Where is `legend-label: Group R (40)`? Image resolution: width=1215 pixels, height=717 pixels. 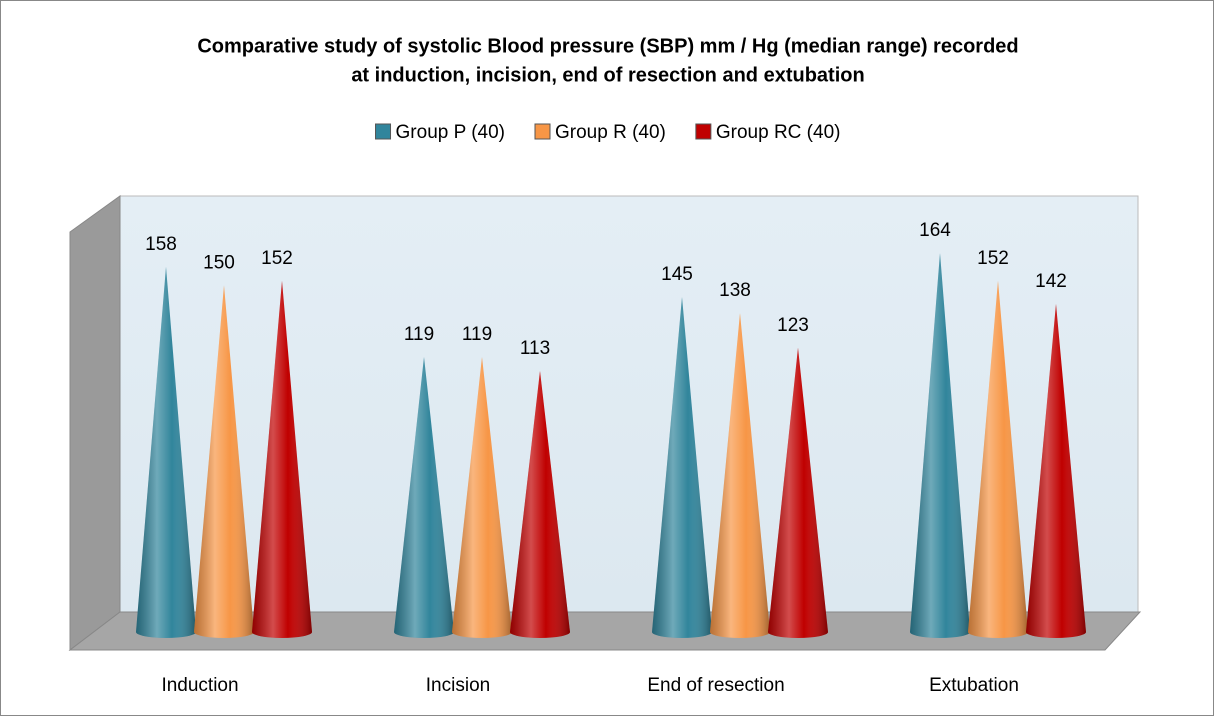 legend-label: Group R (40) is located at coordinates (610, 132).